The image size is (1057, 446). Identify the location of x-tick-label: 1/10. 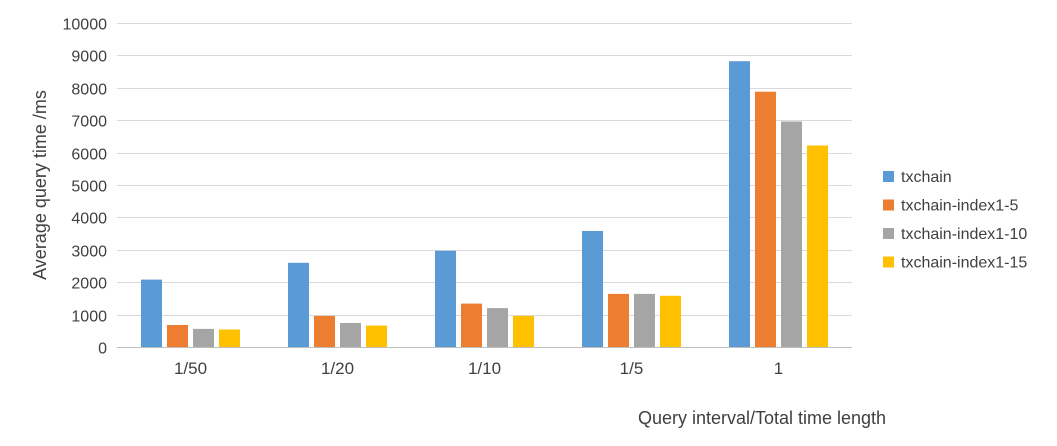
(484, 368).